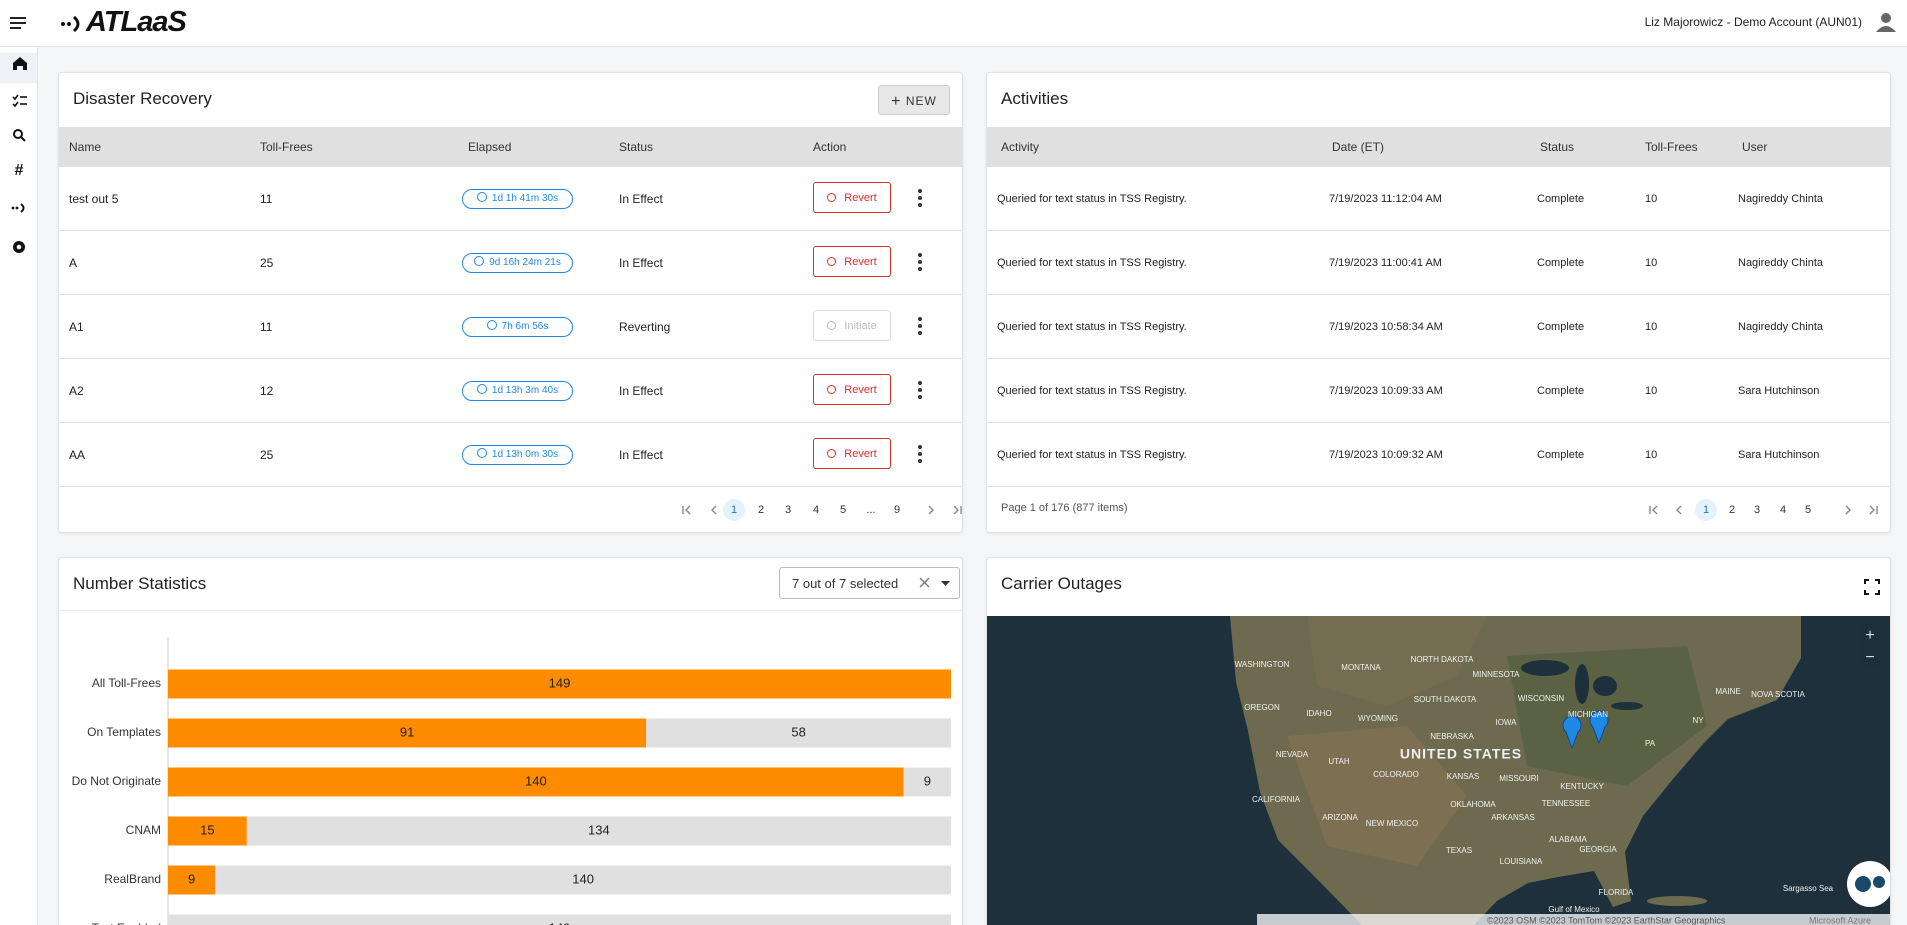 The image size is (1907, 925). I want to click on divider, so click(510, 610).